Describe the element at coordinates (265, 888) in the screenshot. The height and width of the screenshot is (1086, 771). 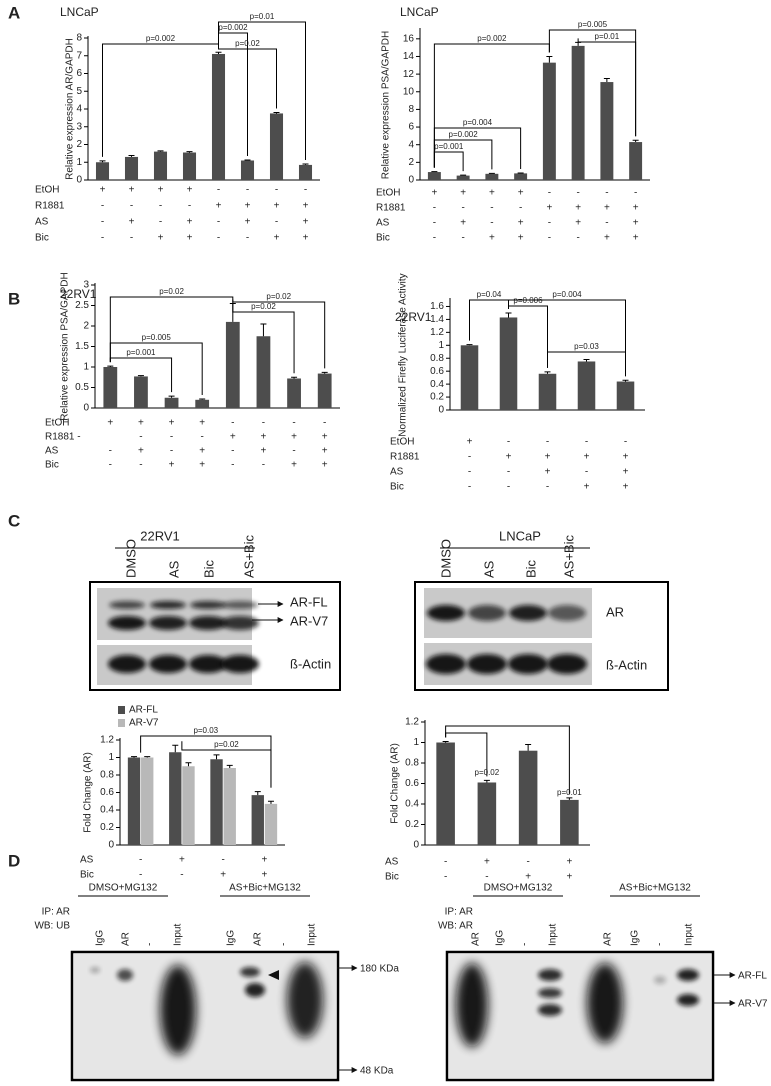
I see `group-label: AS+Bic+MG132` at that location.